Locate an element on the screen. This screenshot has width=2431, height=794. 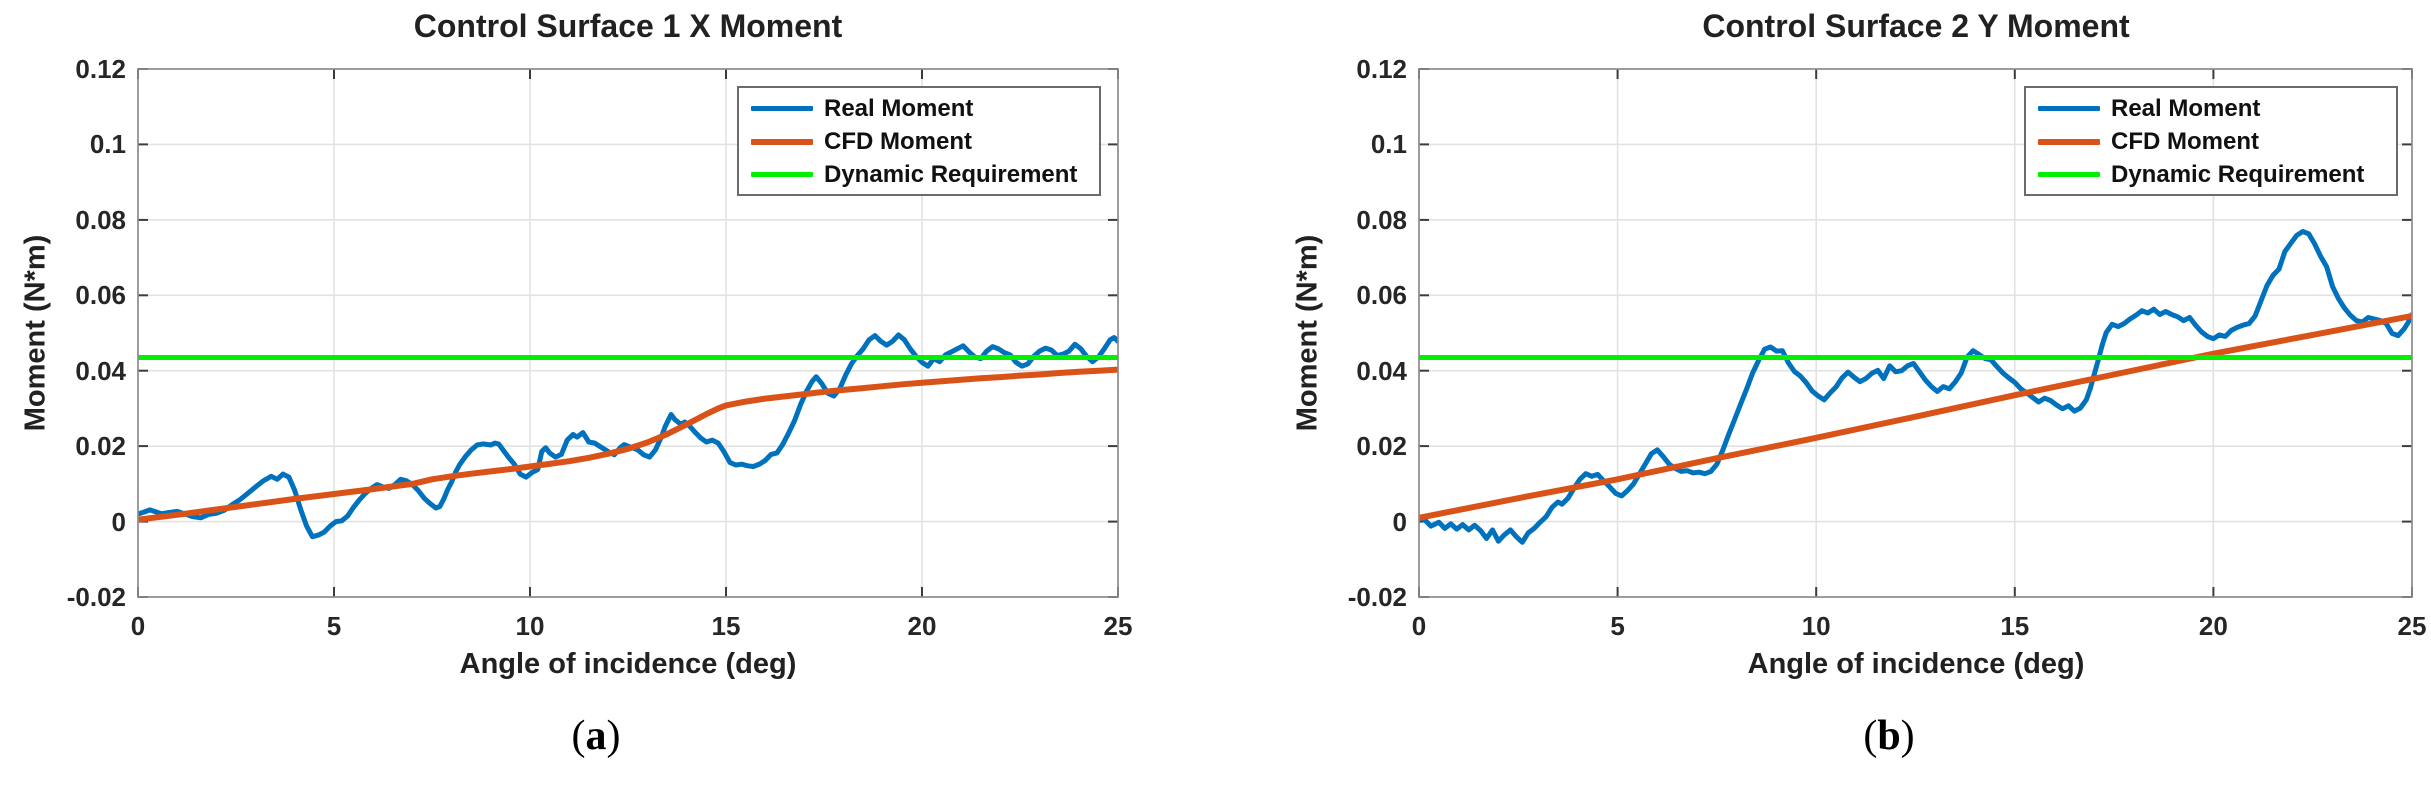
panel-a-caption: (a) is located at coordinates (596, 736).